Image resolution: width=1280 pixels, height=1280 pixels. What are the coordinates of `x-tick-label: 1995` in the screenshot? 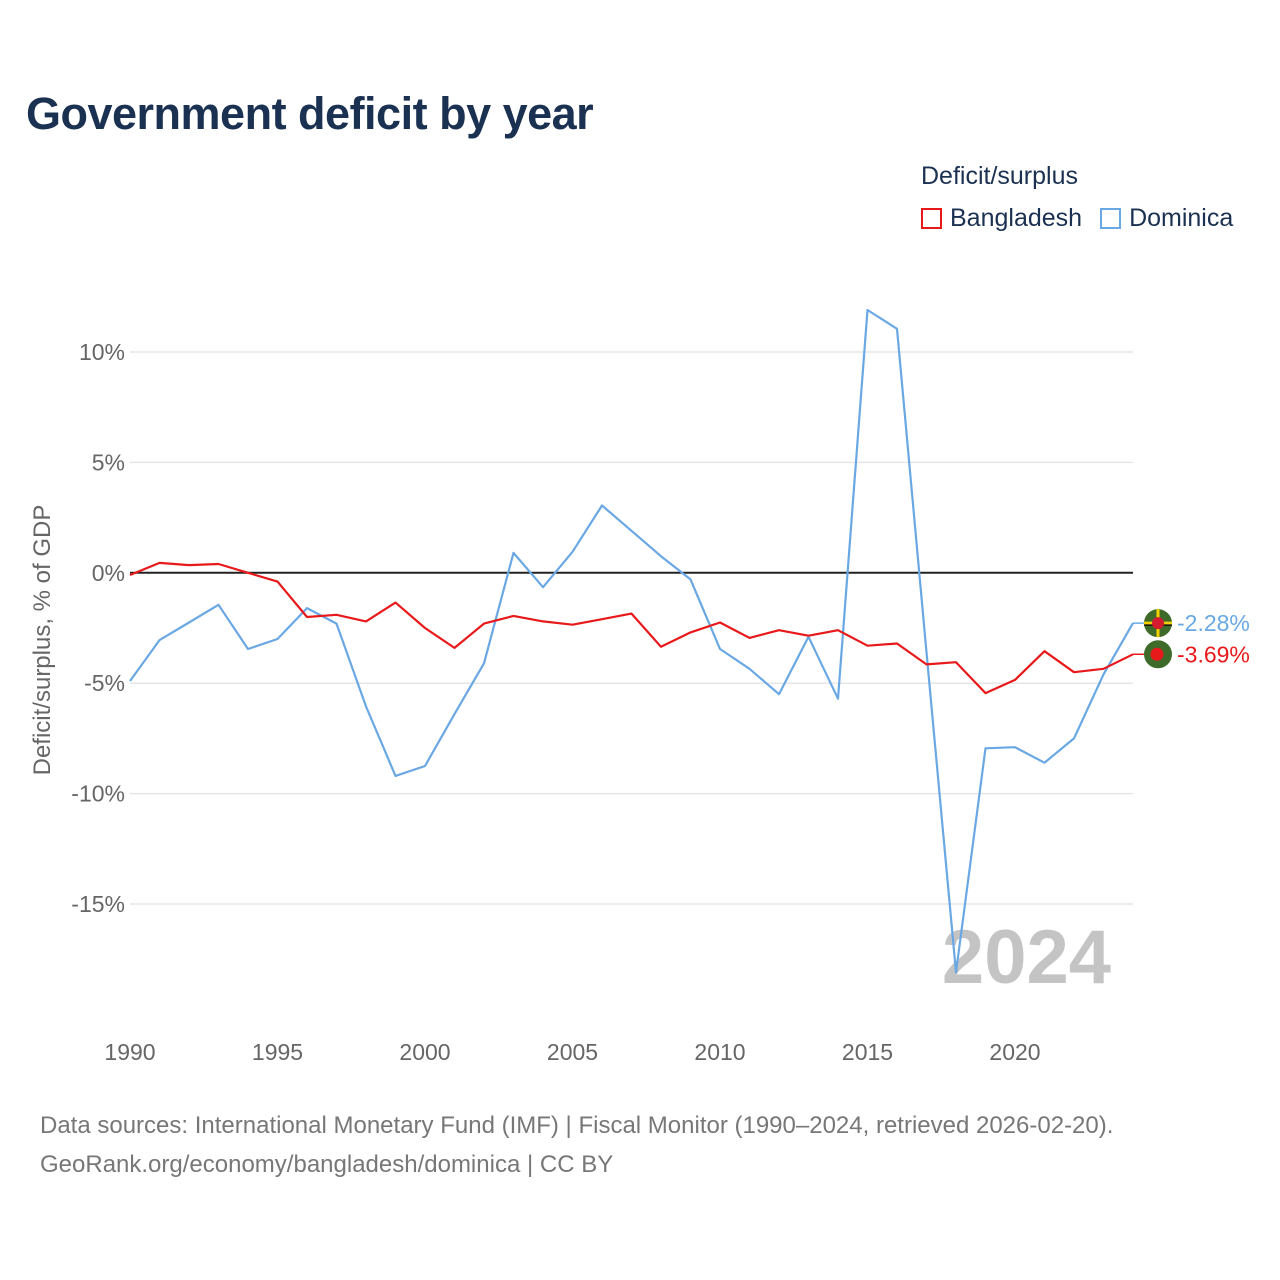 It's located at (277, 1052).